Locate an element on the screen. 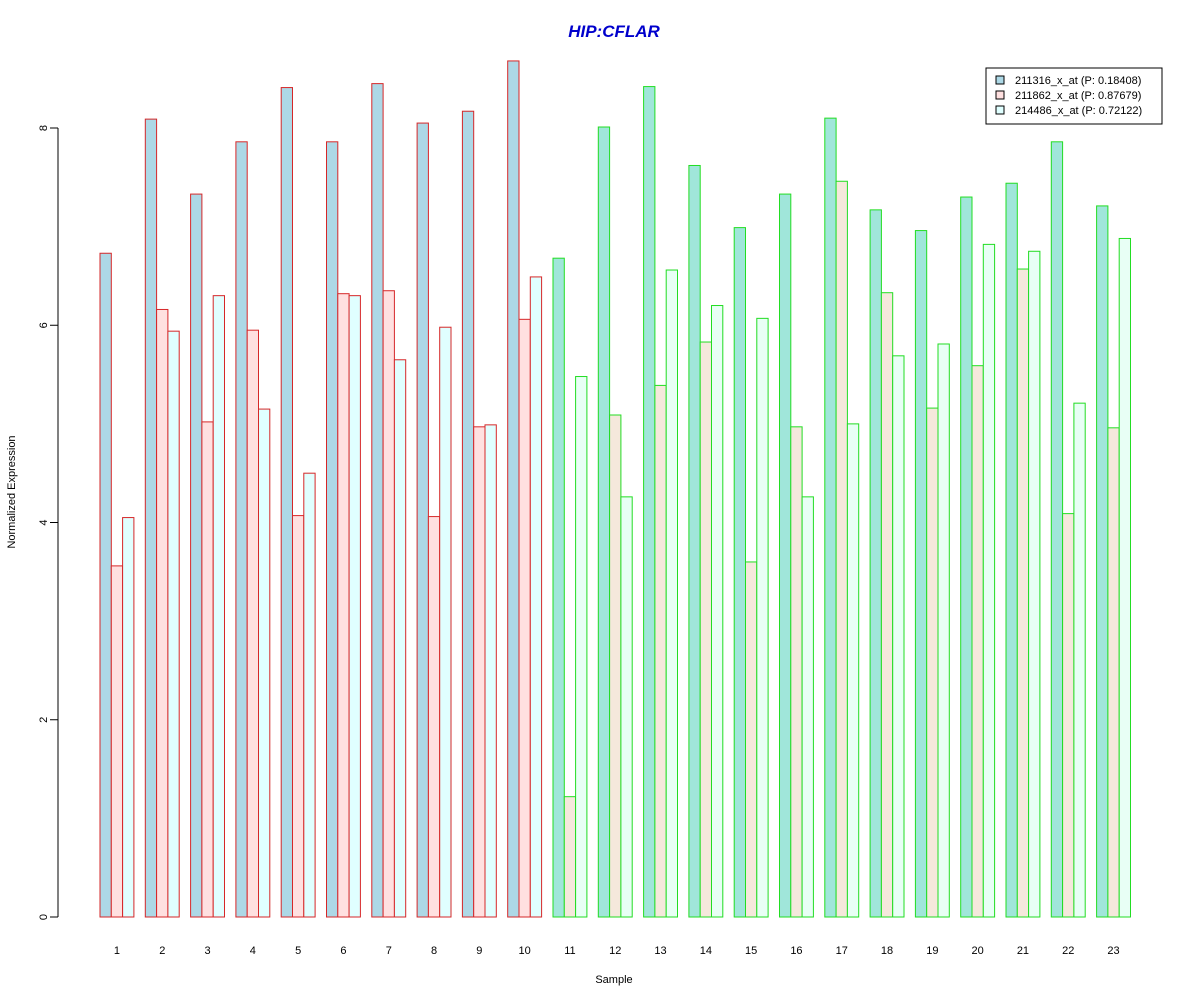  x-tick-label: 5 is located at coordinates (298, 951).